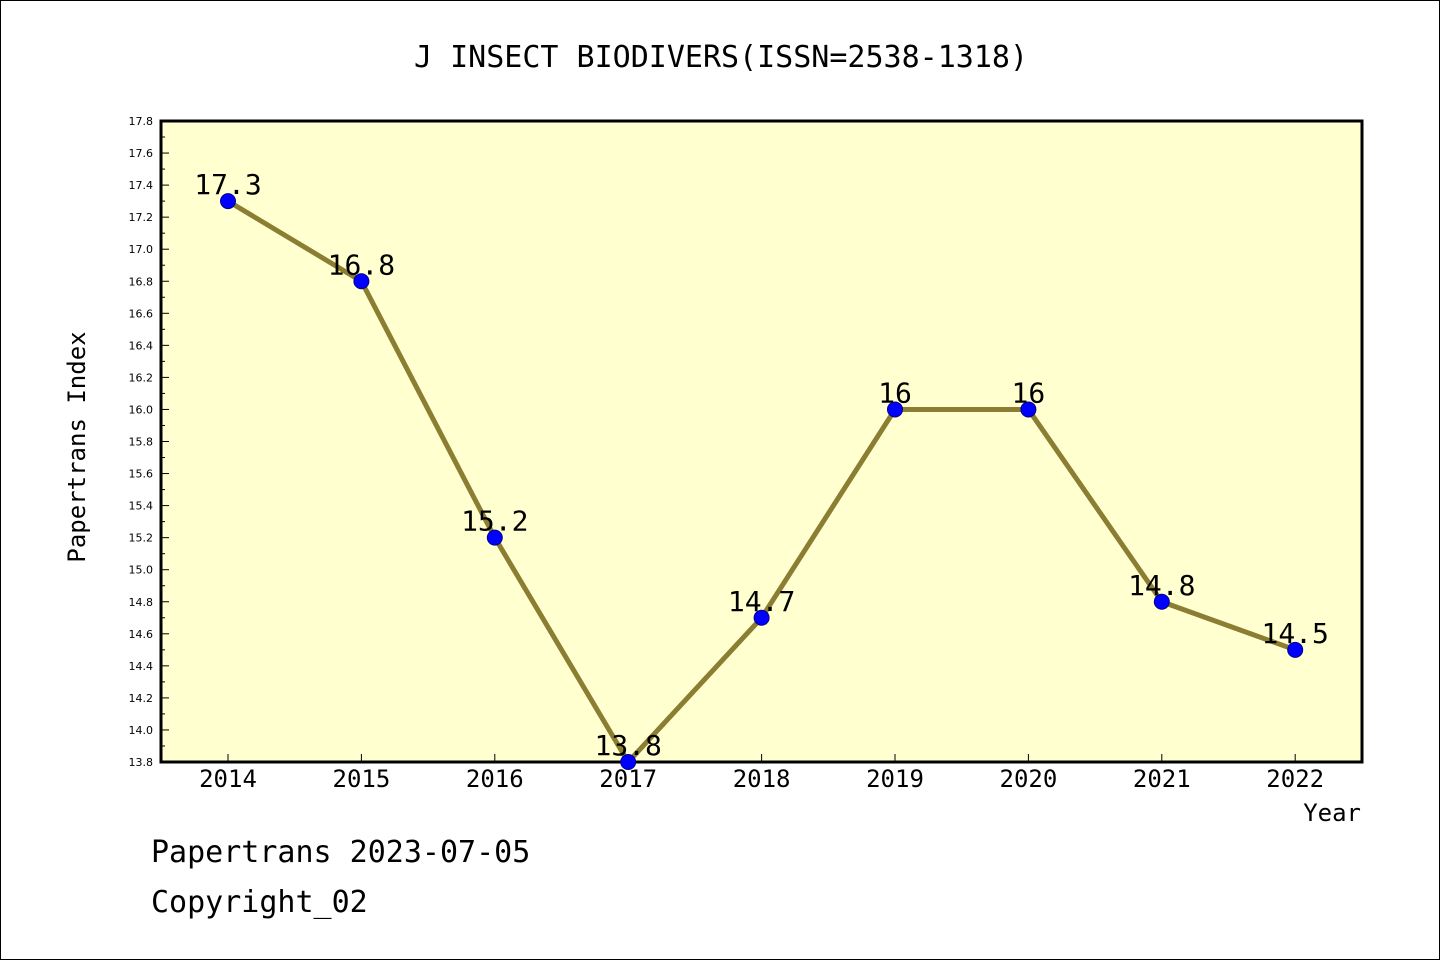 This screenshot has width=1440, height=960. Describe the element at coordinates (141, 730) in the screenshot. I see `y-tick-label: 14.0` at that location.